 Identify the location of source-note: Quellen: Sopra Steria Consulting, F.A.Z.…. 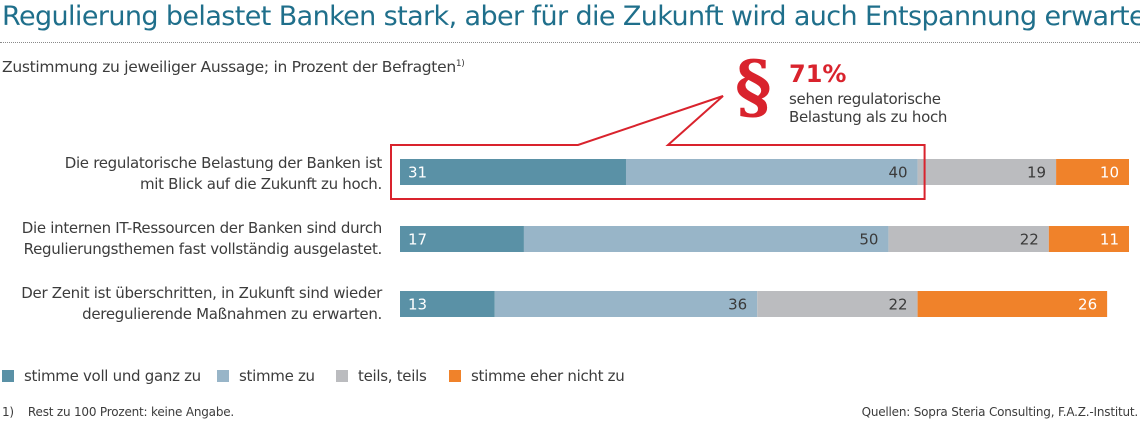
(1000, 412).